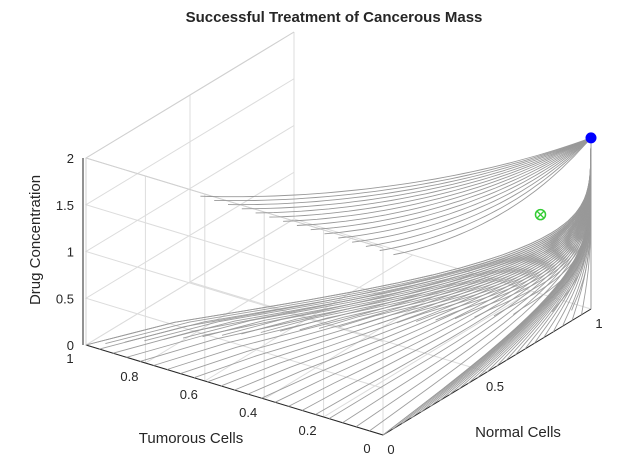 This screenshot has width=642, height=460. Describe the element at coordinates (189, 394) in the screenshot. I see `y-tick-label: 0.6` at that location.